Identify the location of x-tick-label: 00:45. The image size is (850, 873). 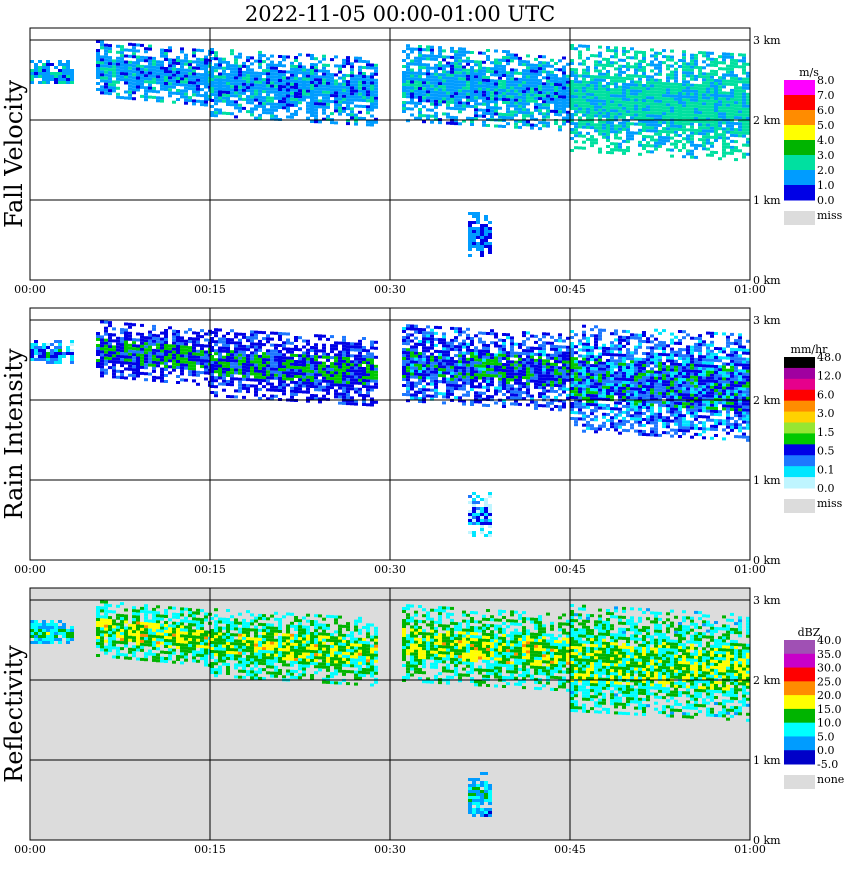
(570, 289).